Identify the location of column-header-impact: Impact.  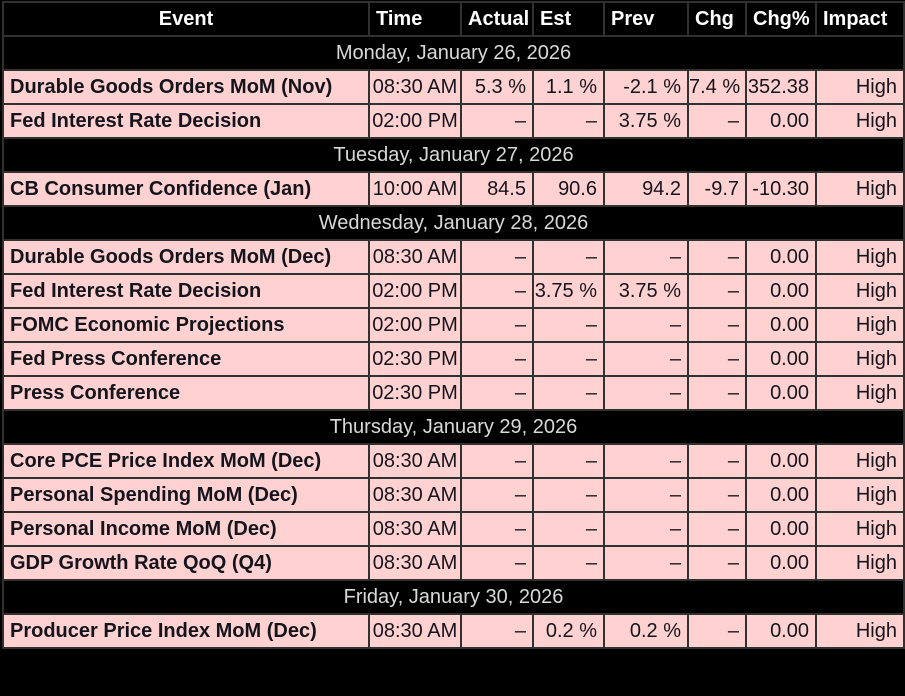
(860, 19).